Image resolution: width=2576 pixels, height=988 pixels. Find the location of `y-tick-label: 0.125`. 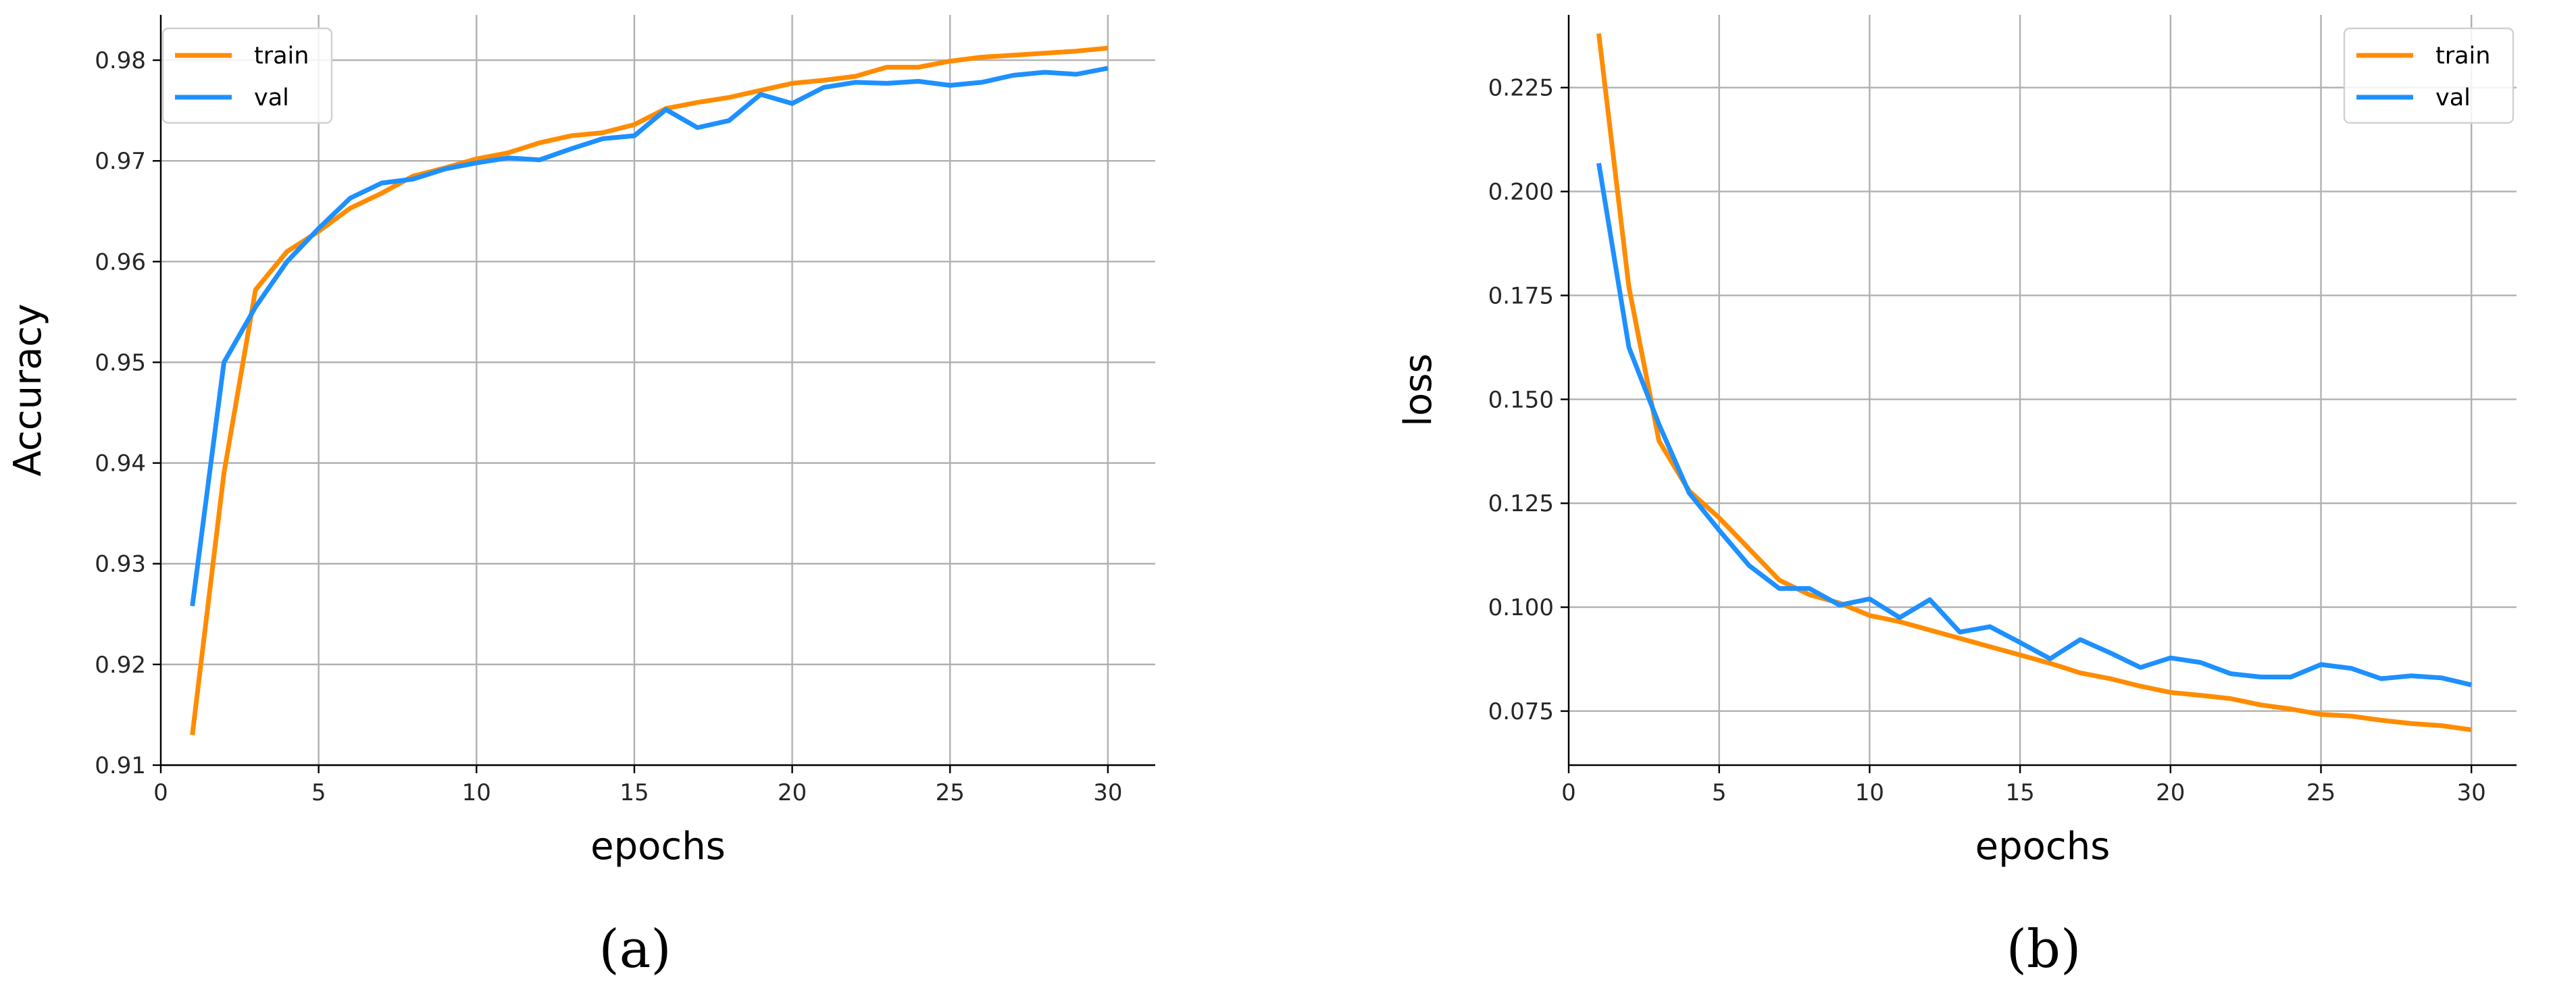

y-tick-label: 0.125 is located at coordinates (1521, 504).